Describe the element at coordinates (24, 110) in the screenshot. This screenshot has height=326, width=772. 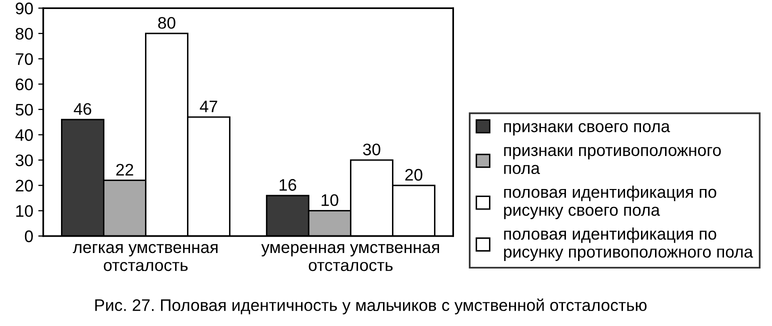
I see `y-tick-label: 50` at that location.